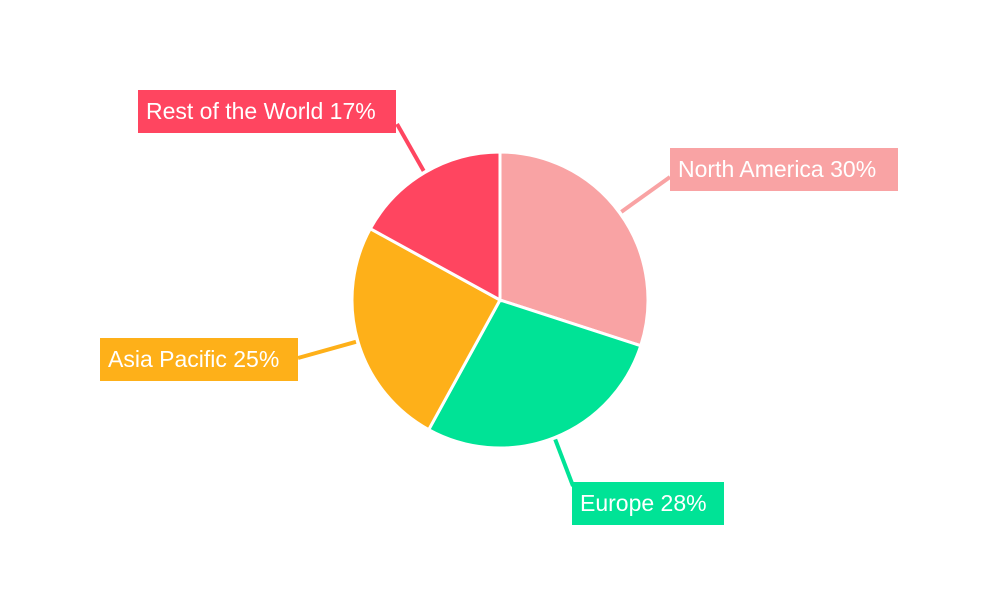 This screenshot has width=1000, height=600. Describe the element at coordinates (410, 147) in the screenshot. I see `leader-line-rest-of-the-world` at that location.